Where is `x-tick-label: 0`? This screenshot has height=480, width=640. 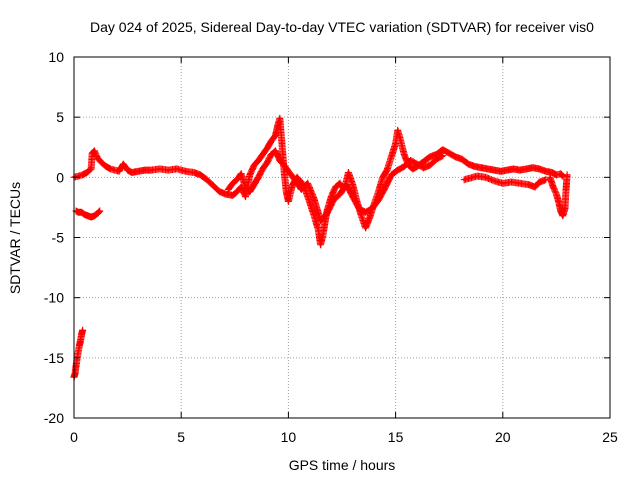 x-tick-label: 0 is located at coordinates (74, 437).